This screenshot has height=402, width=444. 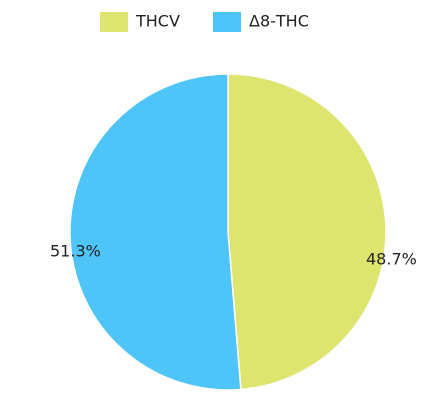 What do you see at coordinates (157, 21) in the screenshot?
I see `legend-label: THCV` at bounding box center [157, 21].